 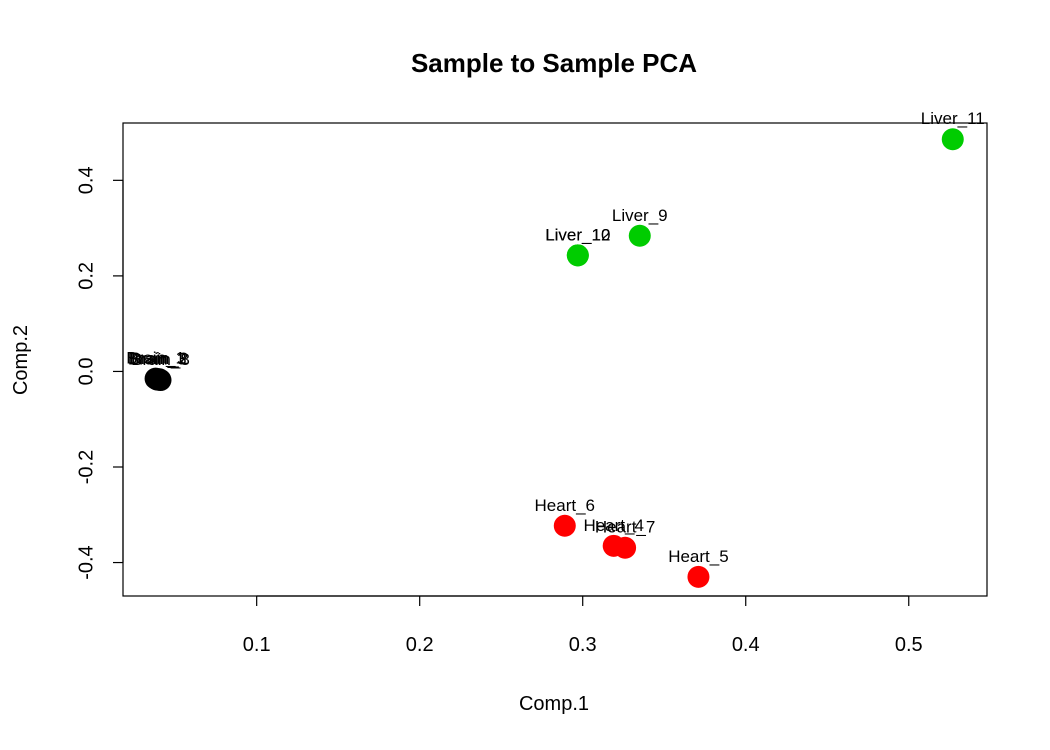 I want to click on y-tick-label: -0.2, so click(x=86, y=467).